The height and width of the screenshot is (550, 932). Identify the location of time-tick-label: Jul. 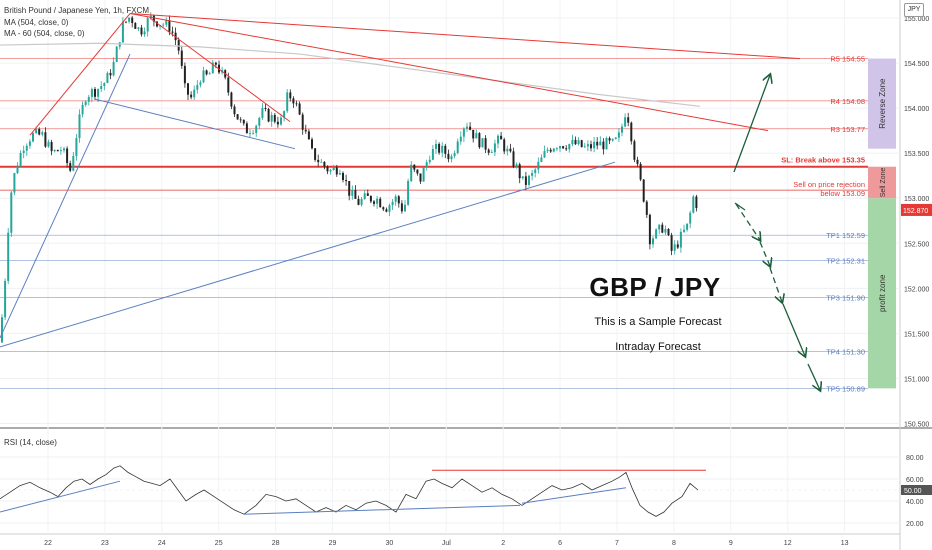
(446, 543).